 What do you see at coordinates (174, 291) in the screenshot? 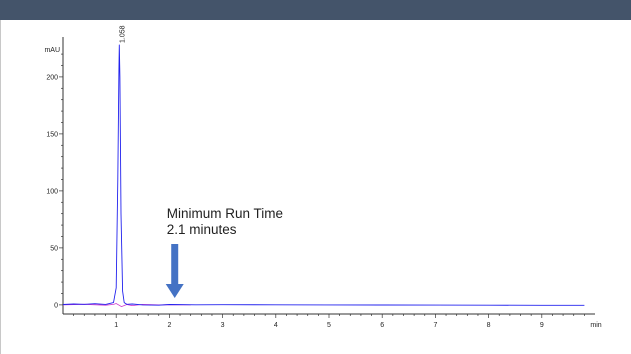
I see `annotation-arrow-head` at bounding box center [174, 291].